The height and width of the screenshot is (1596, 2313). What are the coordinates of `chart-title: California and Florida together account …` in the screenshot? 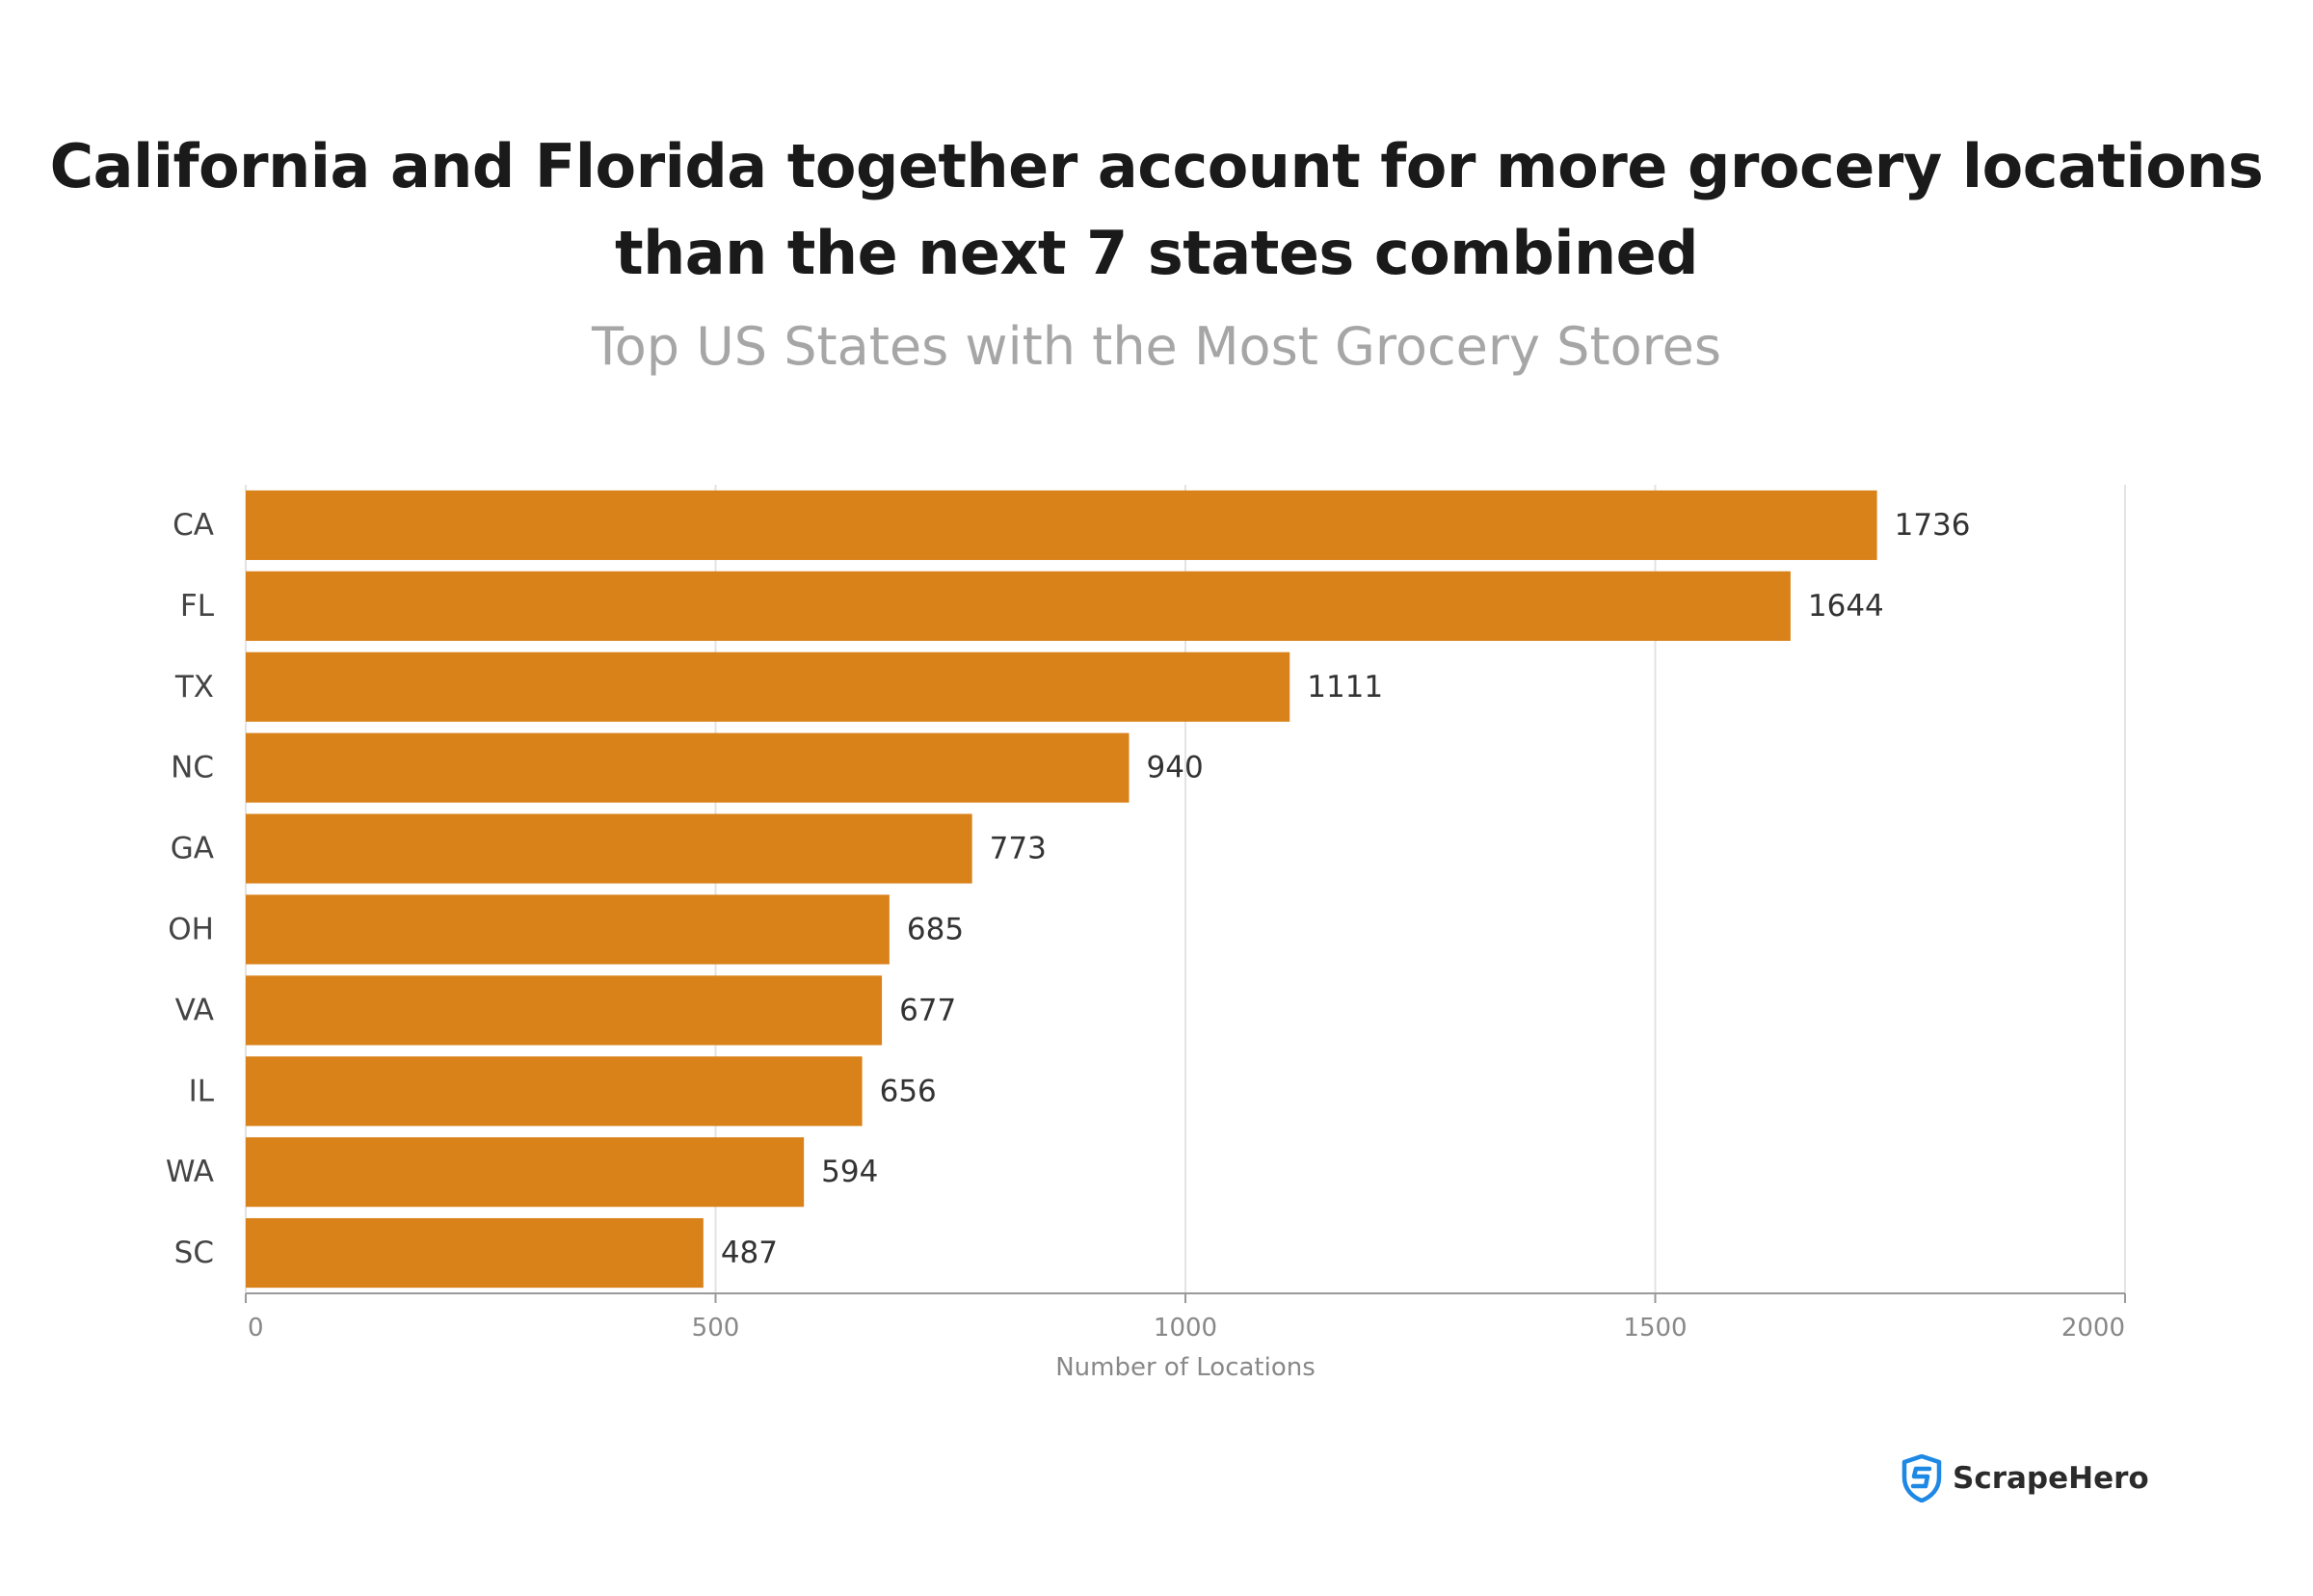 It's located at (1156, 210).